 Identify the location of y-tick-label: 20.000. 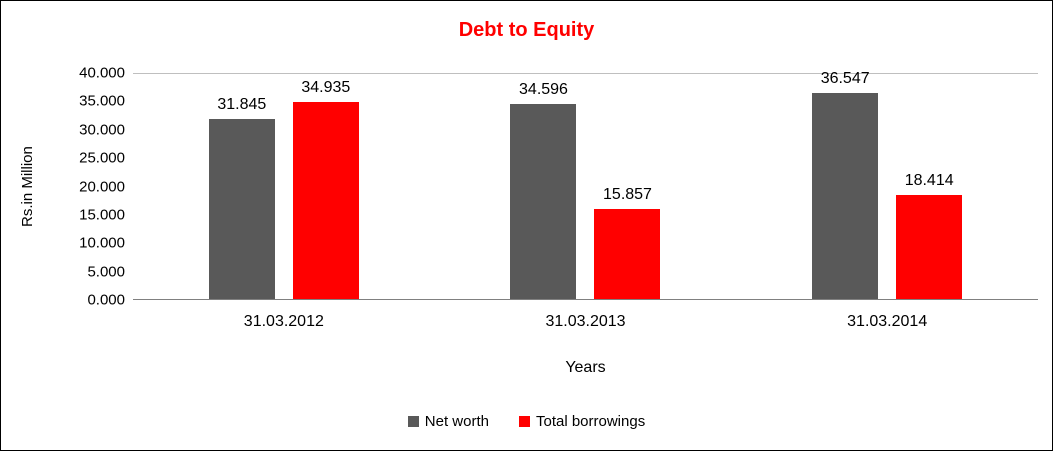
(102, 186).